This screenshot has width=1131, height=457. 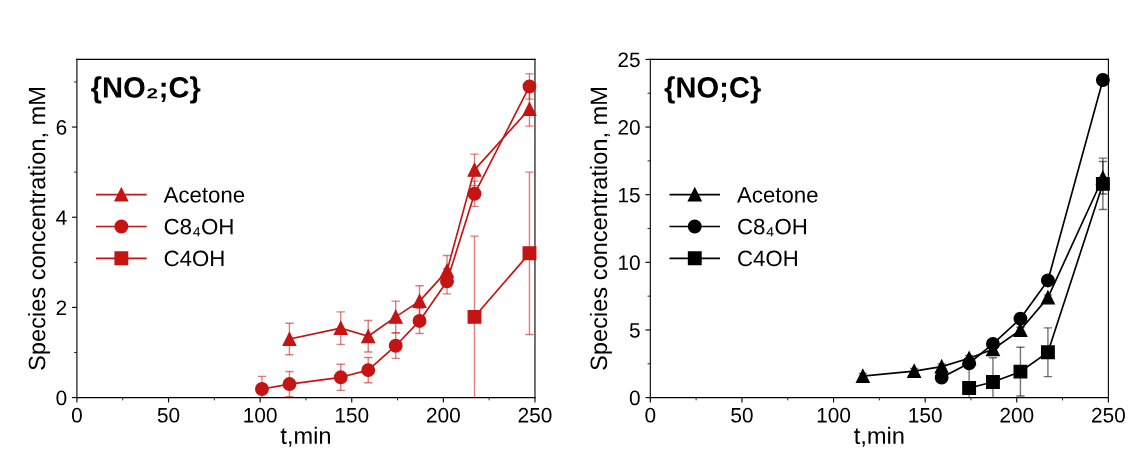 I want to click on y-tick-label: 5, so click(x=634, y=330).